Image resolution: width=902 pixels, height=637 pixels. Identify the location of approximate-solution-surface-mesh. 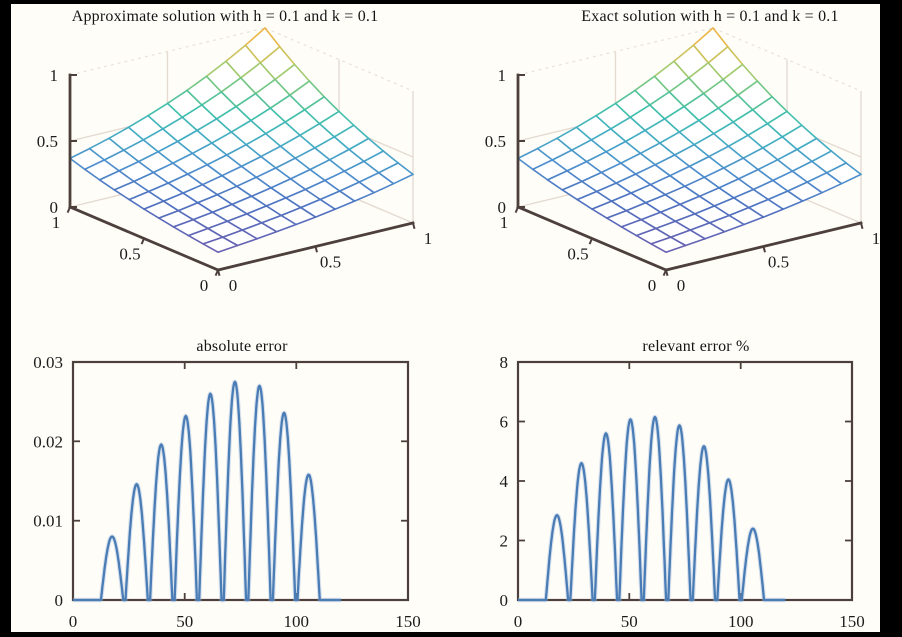
(241, 140).